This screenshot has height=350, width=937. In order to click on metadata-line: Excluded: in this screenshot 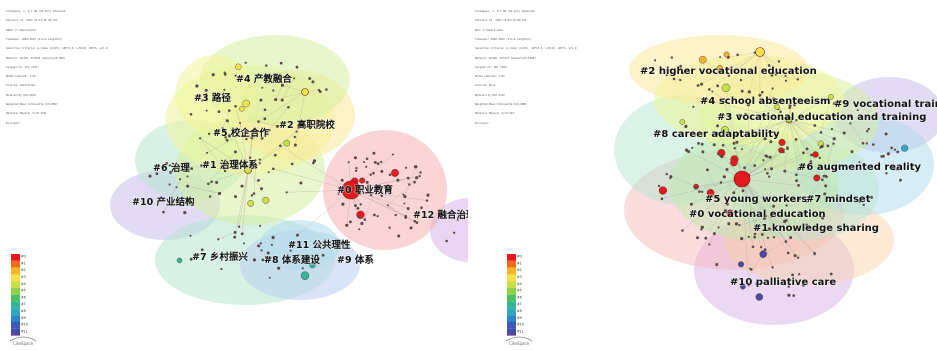, I will do `click(482, 123)`.